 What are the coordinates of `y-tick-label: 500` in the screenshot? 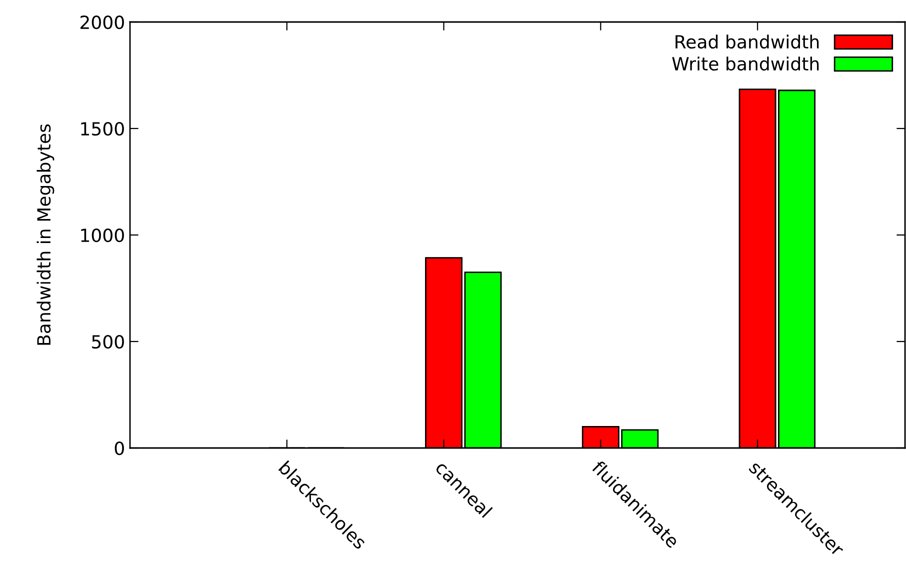 It's located at (108, 341).